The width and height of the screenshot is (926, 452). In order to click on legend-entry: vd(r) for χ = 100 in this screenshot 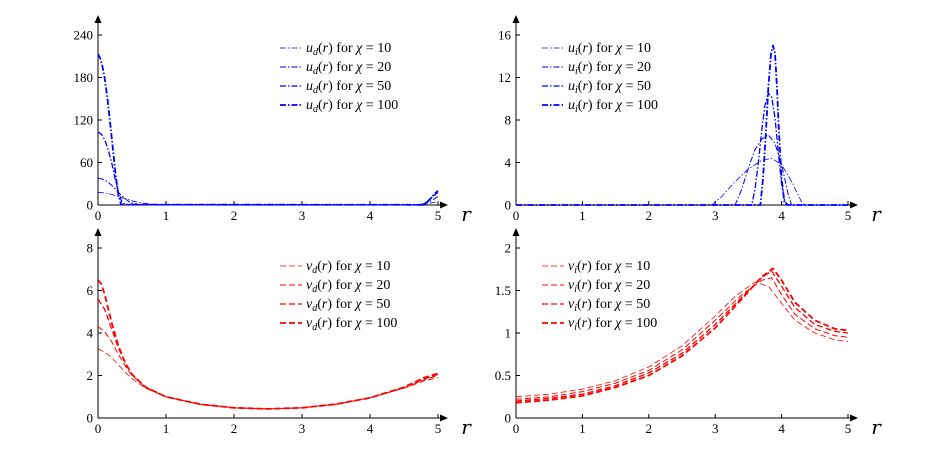, I will do `click(351, 324)`.